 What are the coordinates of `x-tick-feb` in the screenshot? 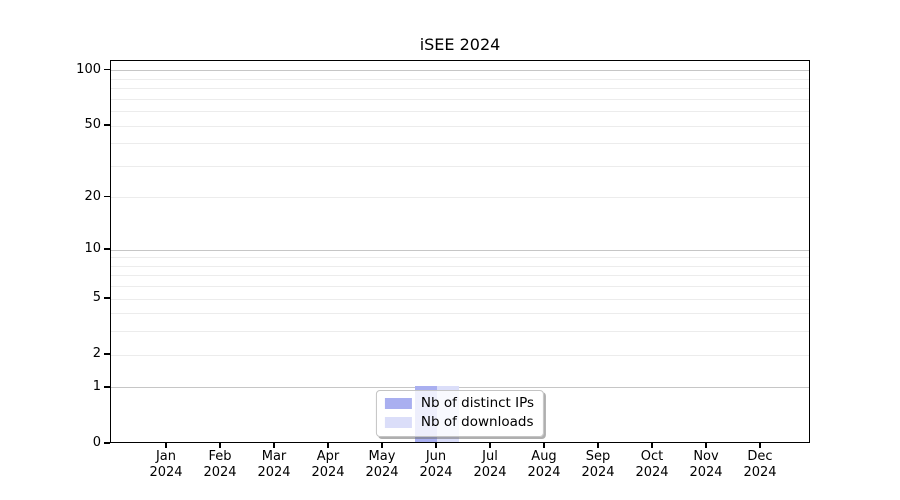 It's located at (220, 445).